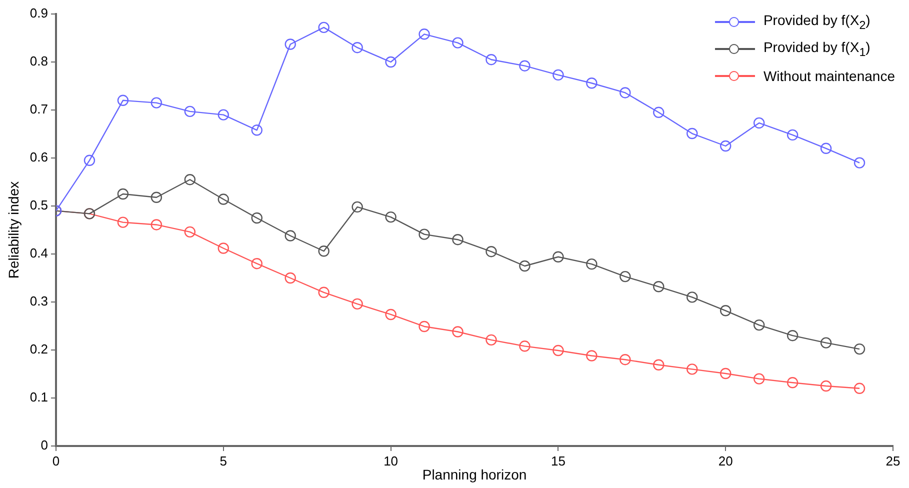  Describe the element at coordinates (893, 460) in the screenshot. I see `x-tick-label: 25` at that location.